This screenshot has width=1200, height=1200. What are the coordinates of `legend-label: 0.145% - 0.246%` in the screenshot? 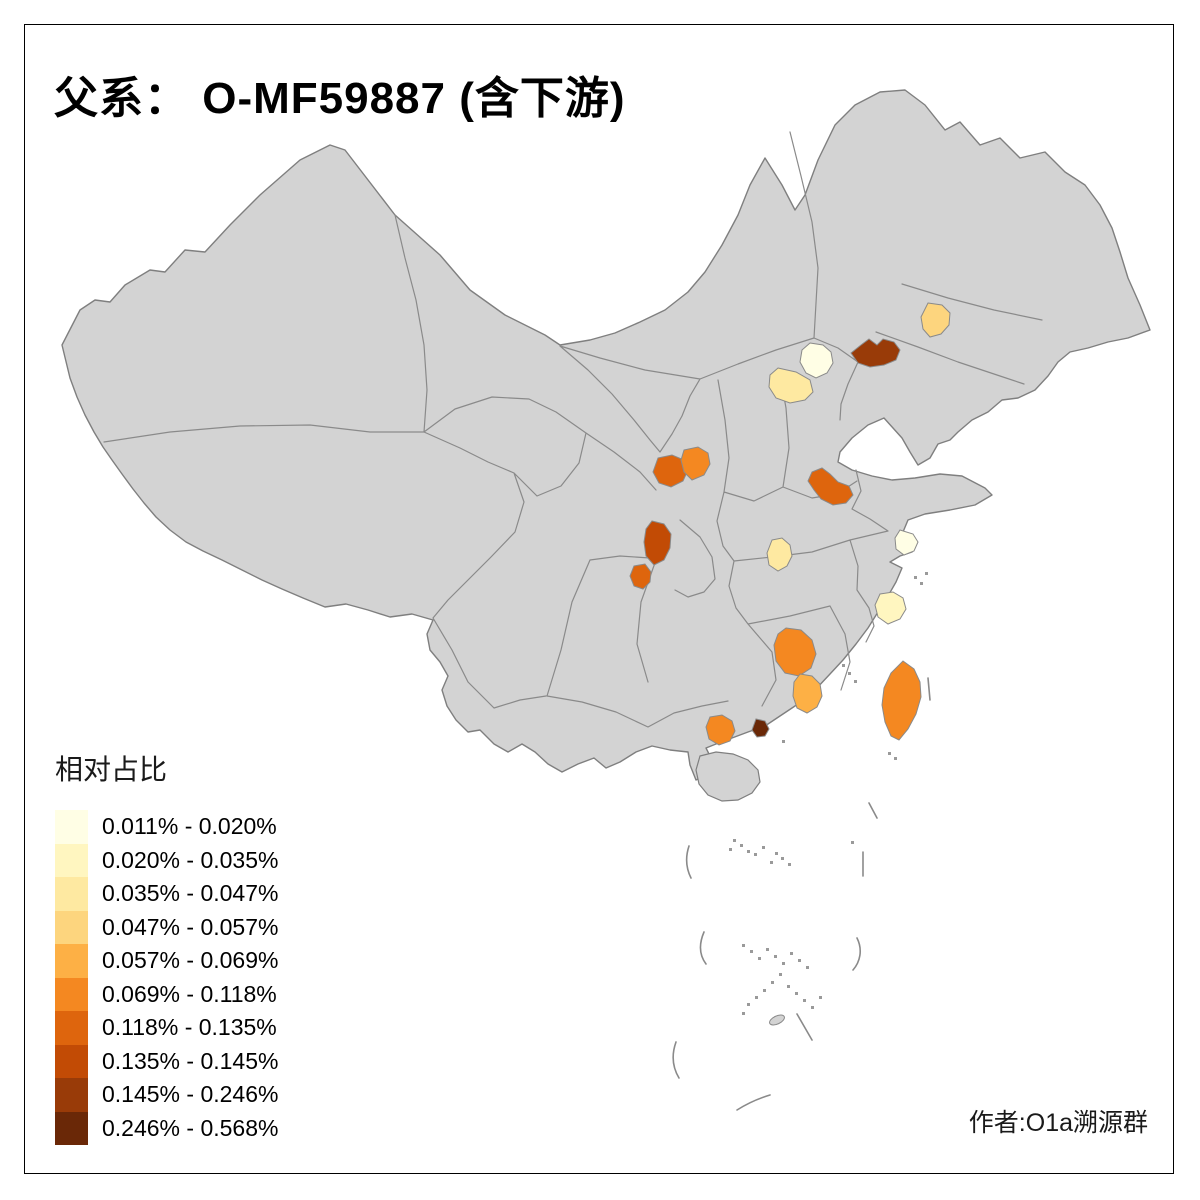 It's located at (190, 1094).